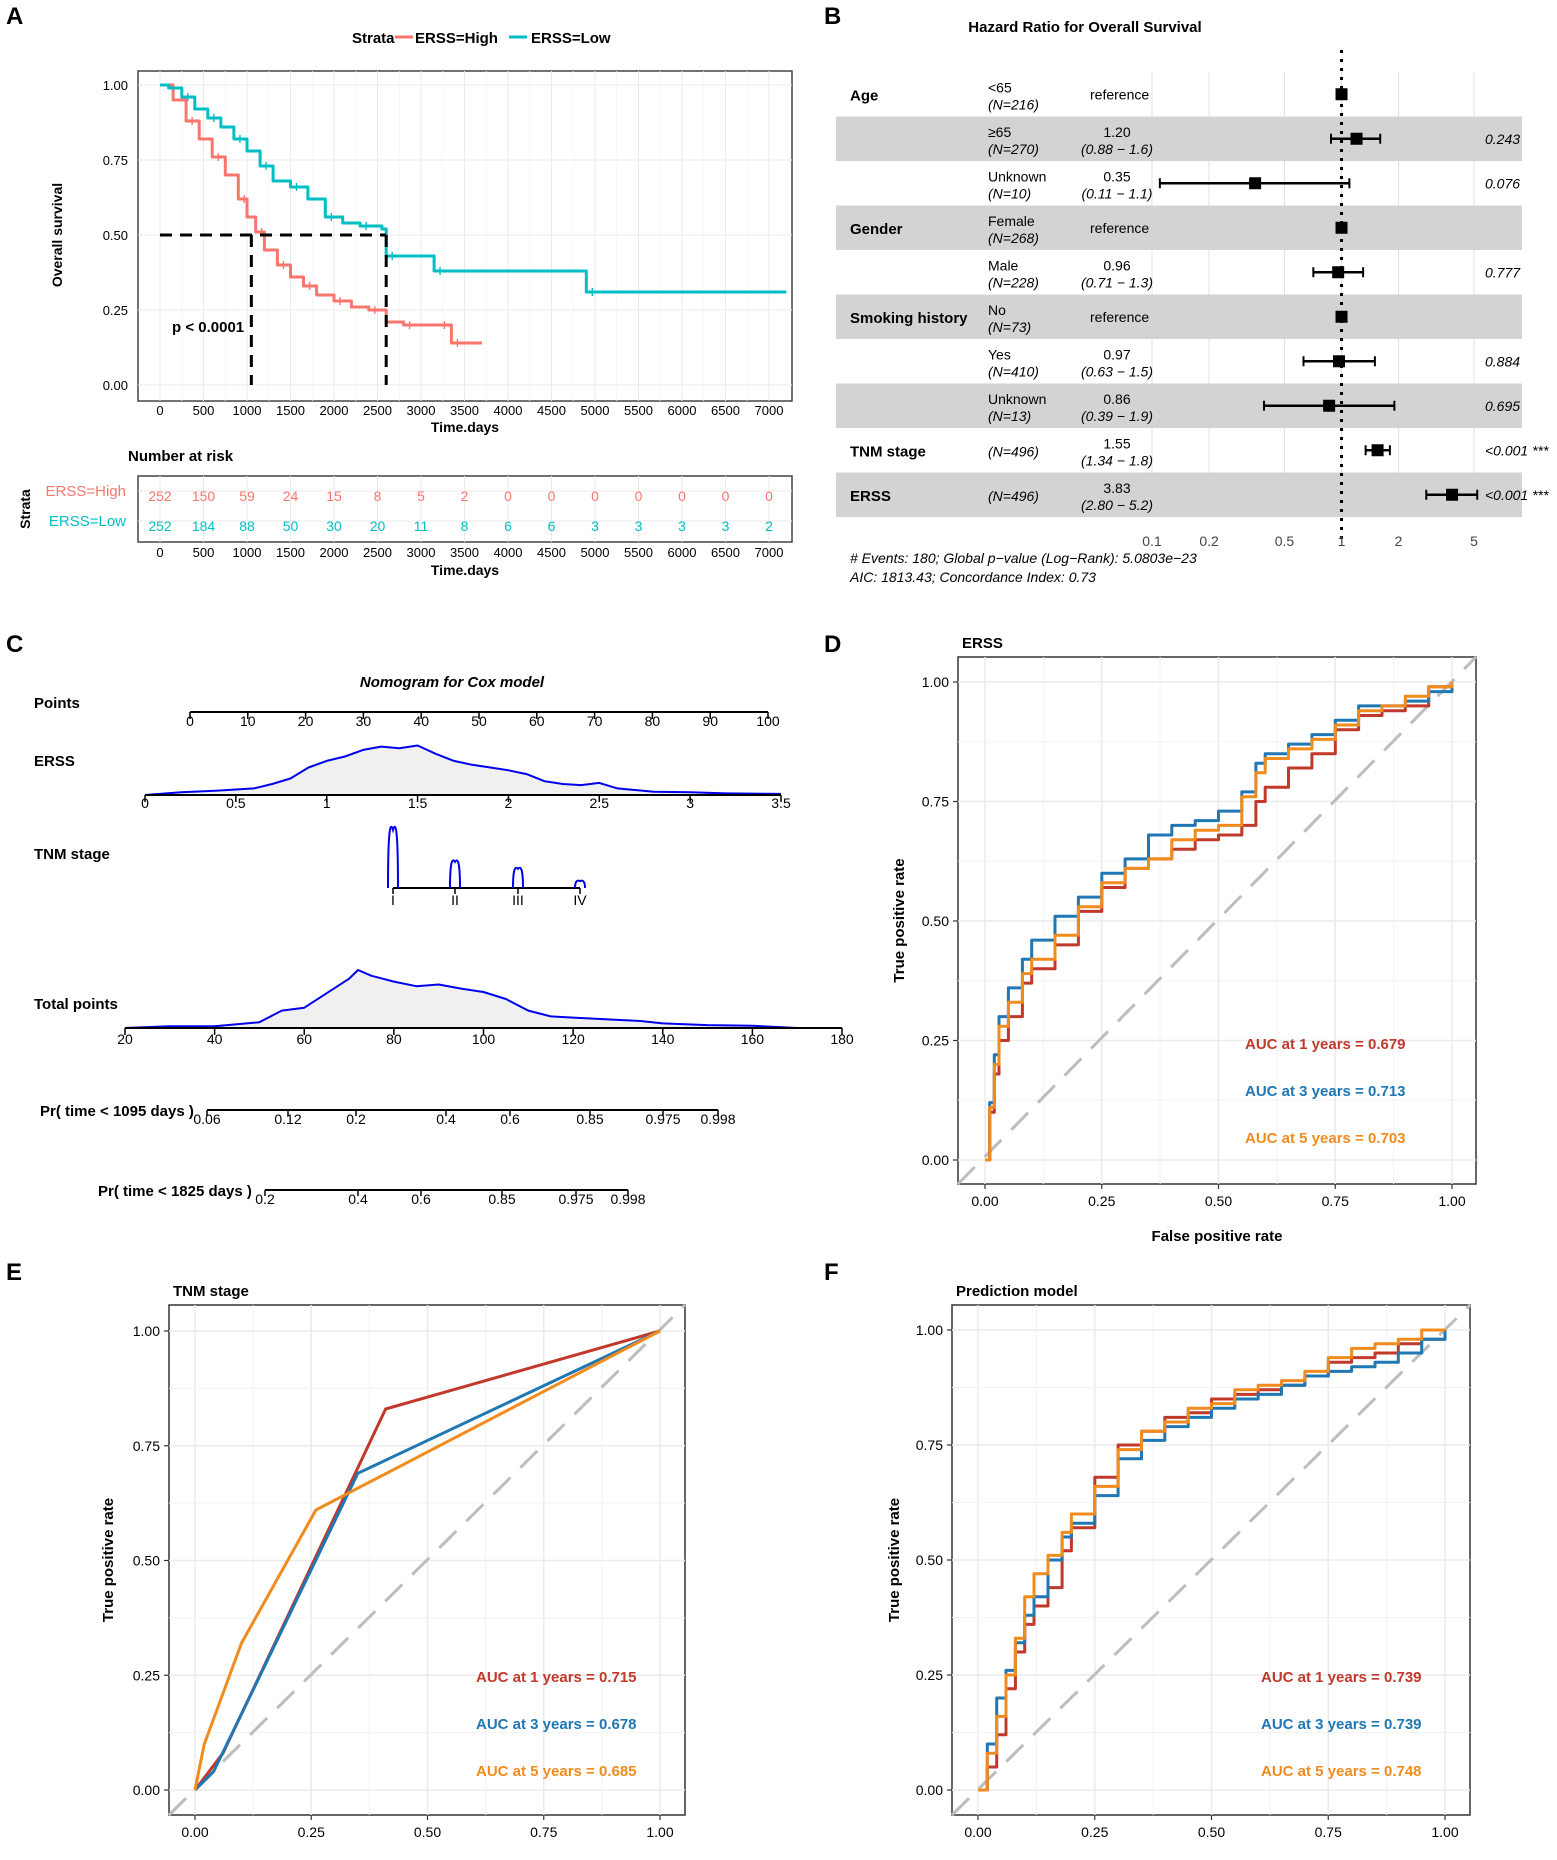 The height and width of the screenshot is (1860, 1557). Describe the element at coordinates (206, 1119) in the screenshot. I see `nomogram-pr1095-tick-label: 0.06` at that location.